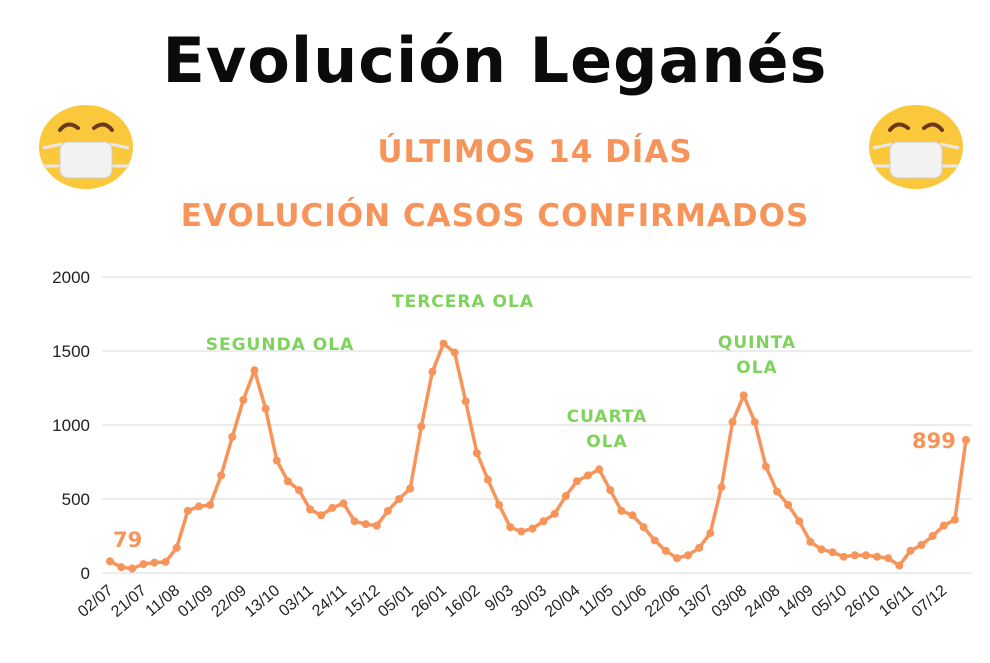 The width and height of the screenshot is (990, 663). I want to click on x-tick-label: 01/06, so click(630, 601).